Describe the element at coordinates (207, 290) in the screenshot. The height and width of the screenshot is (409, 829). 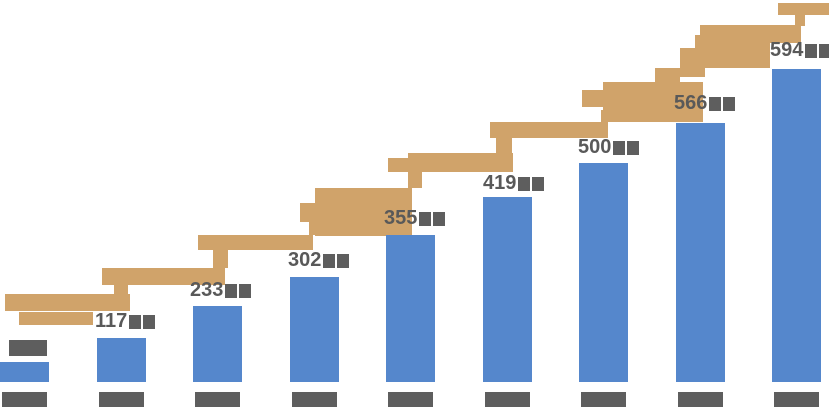
I see `value-label-number: 233` at that location.